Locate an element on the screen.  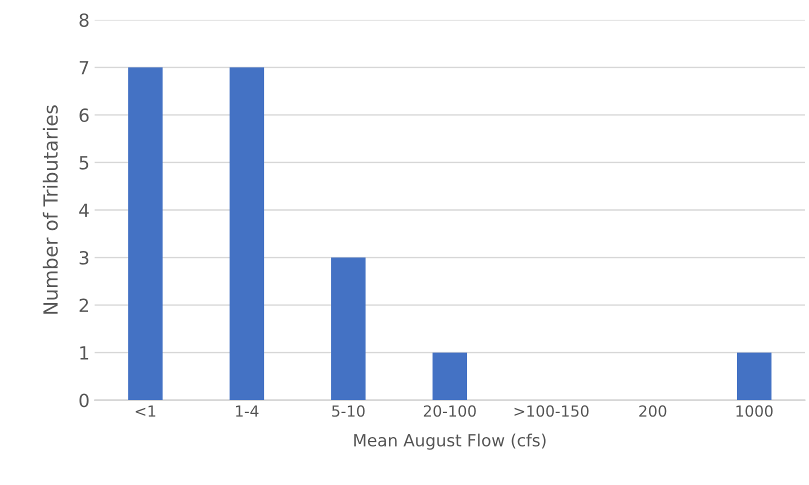
x-tick-label: 20-100 is located at coordinates (450, 411).